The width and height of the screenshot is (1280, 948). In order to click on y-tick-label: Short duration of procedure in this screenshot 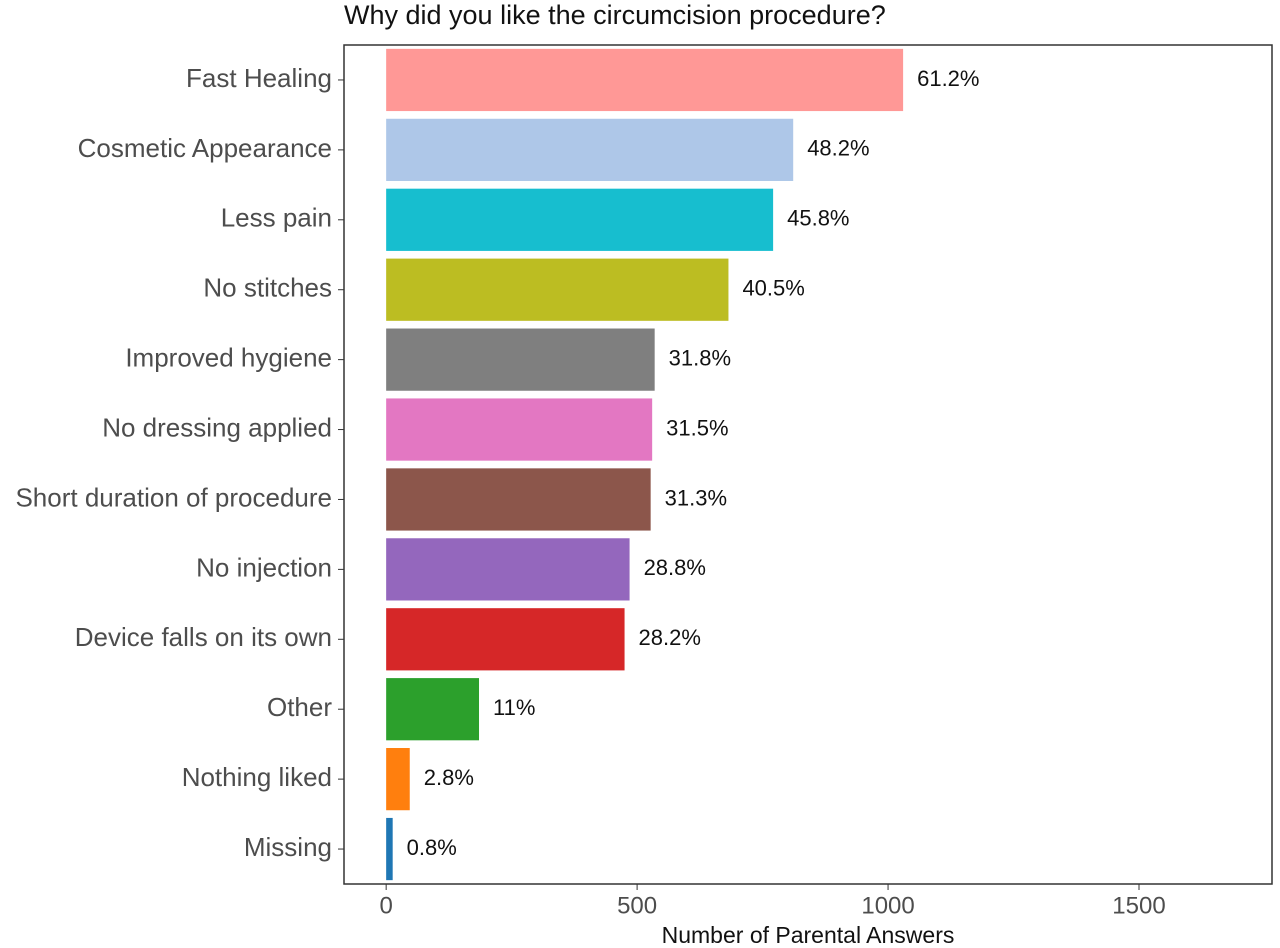, I will do `click(173, 497)`.